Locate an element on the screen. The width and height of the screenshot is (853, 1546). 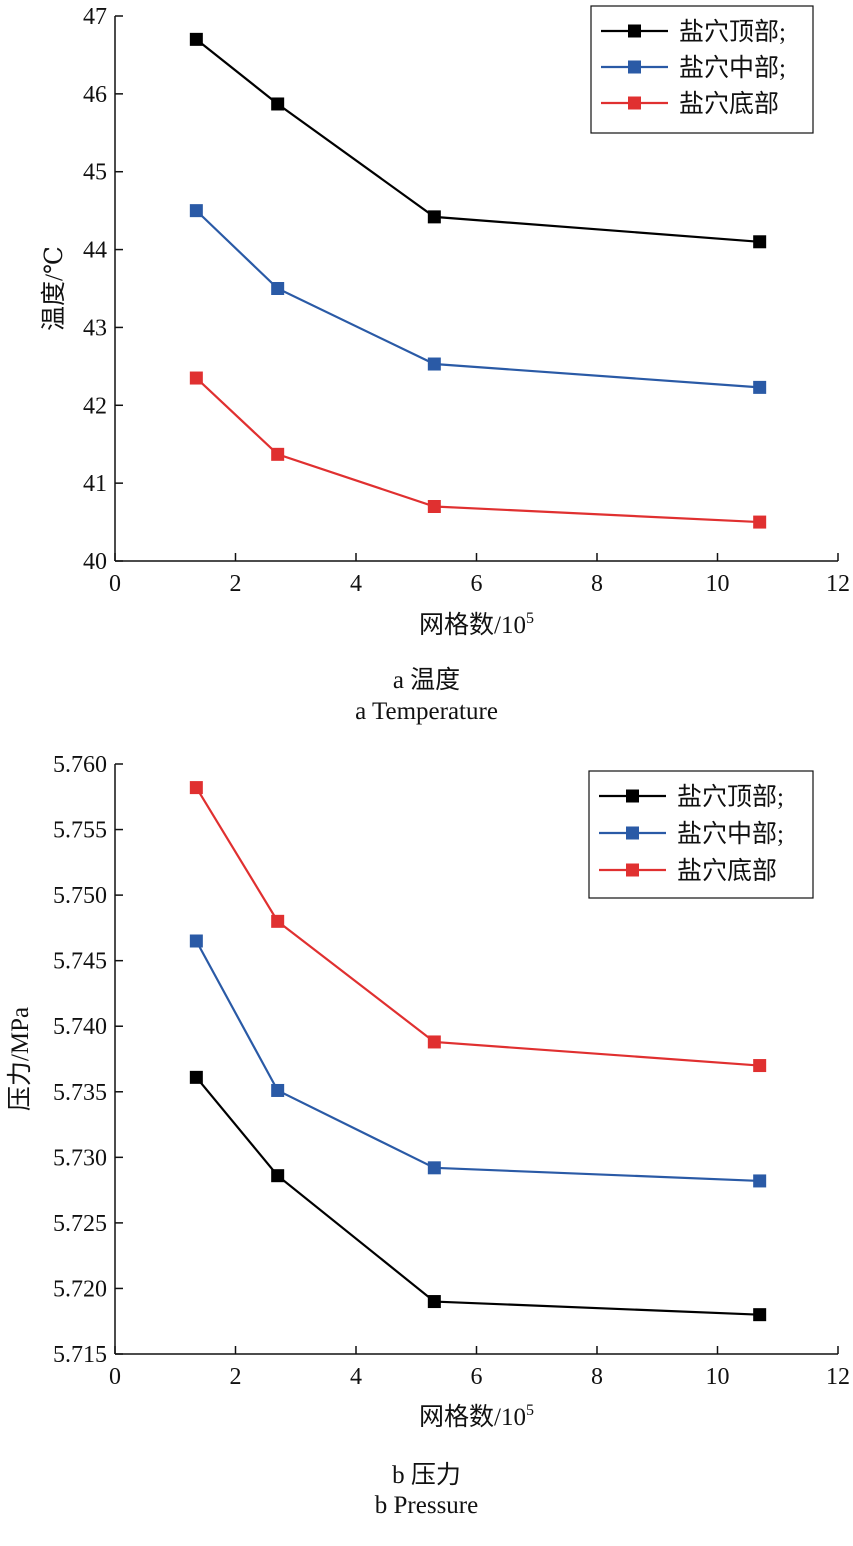
y-tick-label: 41 is located at coordinates (95, 484).